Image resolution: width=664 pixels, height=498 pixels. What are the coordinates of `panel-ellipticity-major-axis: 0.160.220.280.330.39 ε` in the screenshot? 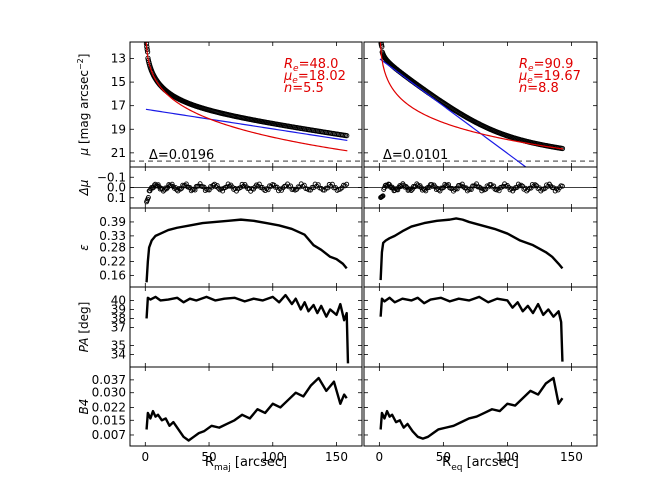 It's located at (220, 247).